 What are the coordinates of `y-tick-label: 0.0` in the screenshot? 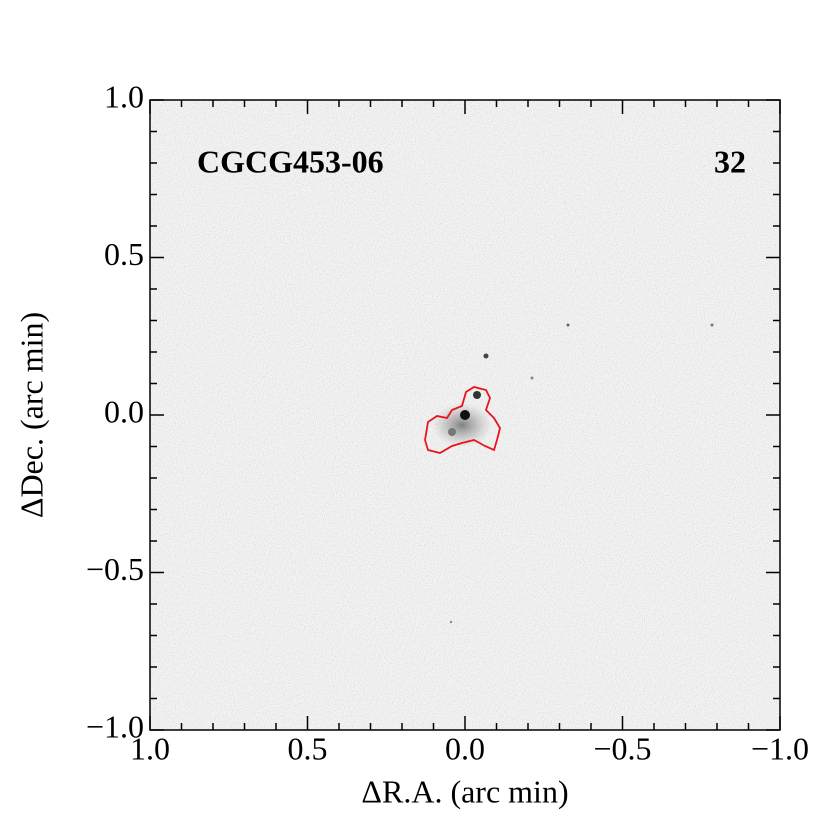 It's located at (124, 411).